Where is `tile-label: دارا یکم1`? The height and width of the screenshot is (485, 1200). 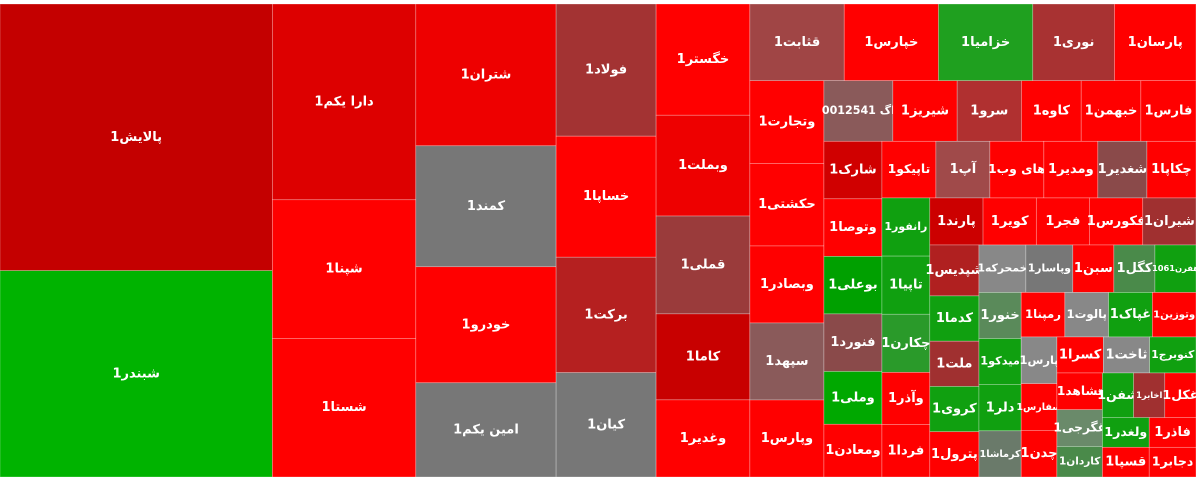 tile-label: دارا یکم1 is located at coordinates (344, 101).